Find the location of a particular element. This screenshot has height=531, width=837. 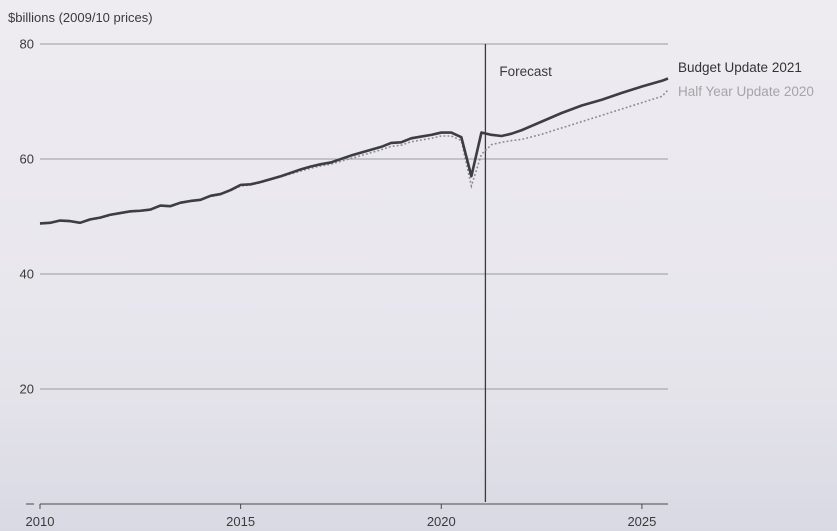

x-tick-label: 2020 is located at coordinates (441, 521).